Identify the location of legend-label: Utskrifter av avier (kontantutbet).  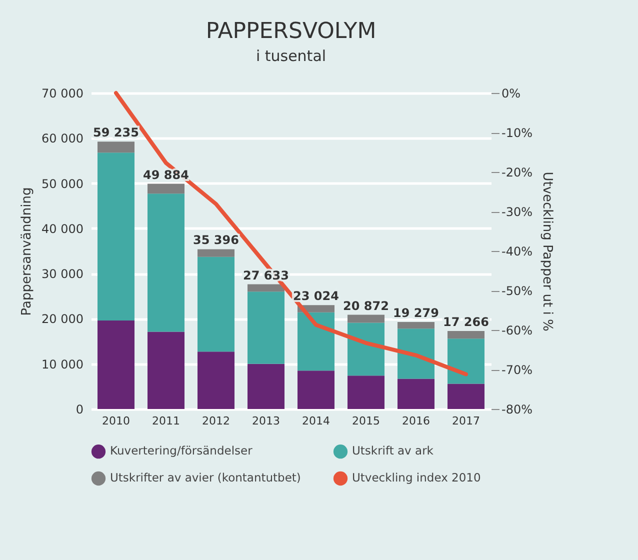
(205, 477).